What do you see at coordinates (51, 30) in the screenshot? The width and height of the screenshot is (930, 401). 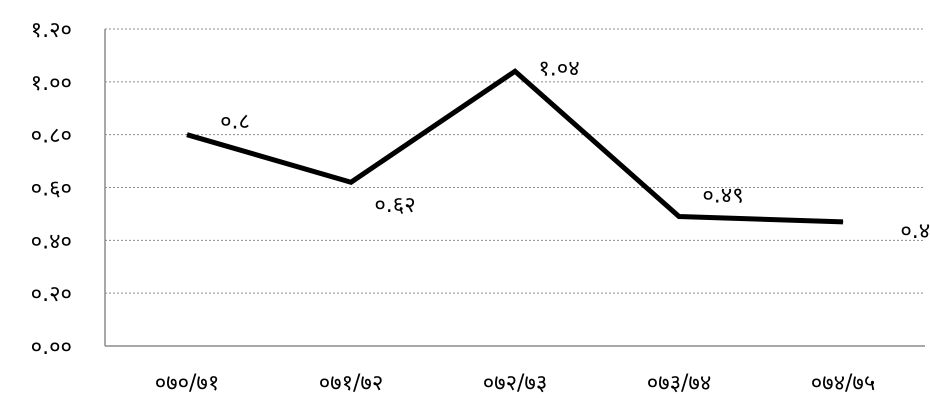 I see `y-tick-label: १.२०` at bounding box center [51, 30].